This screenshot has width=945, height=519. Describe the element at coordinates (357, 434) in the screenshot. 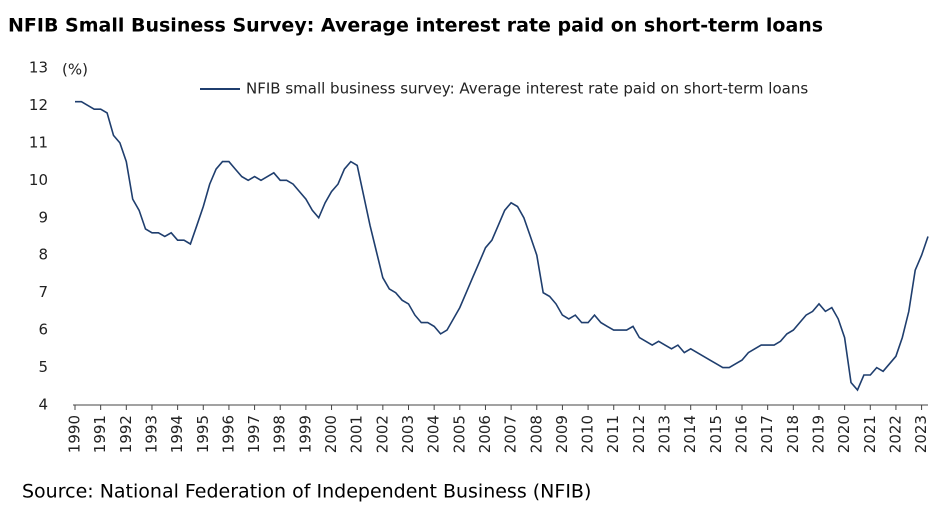

I see `x-tick-label: 2001` at that location.